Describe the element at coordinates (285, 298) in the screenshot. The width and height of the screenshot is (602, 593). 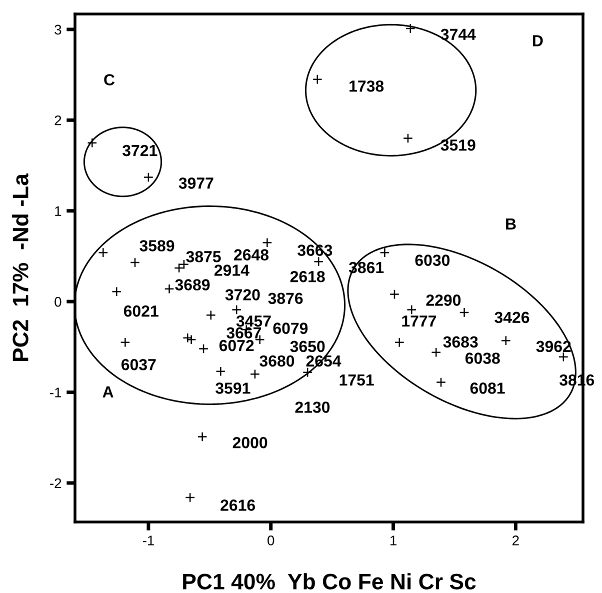
I see `annotation: 3876` at that location.